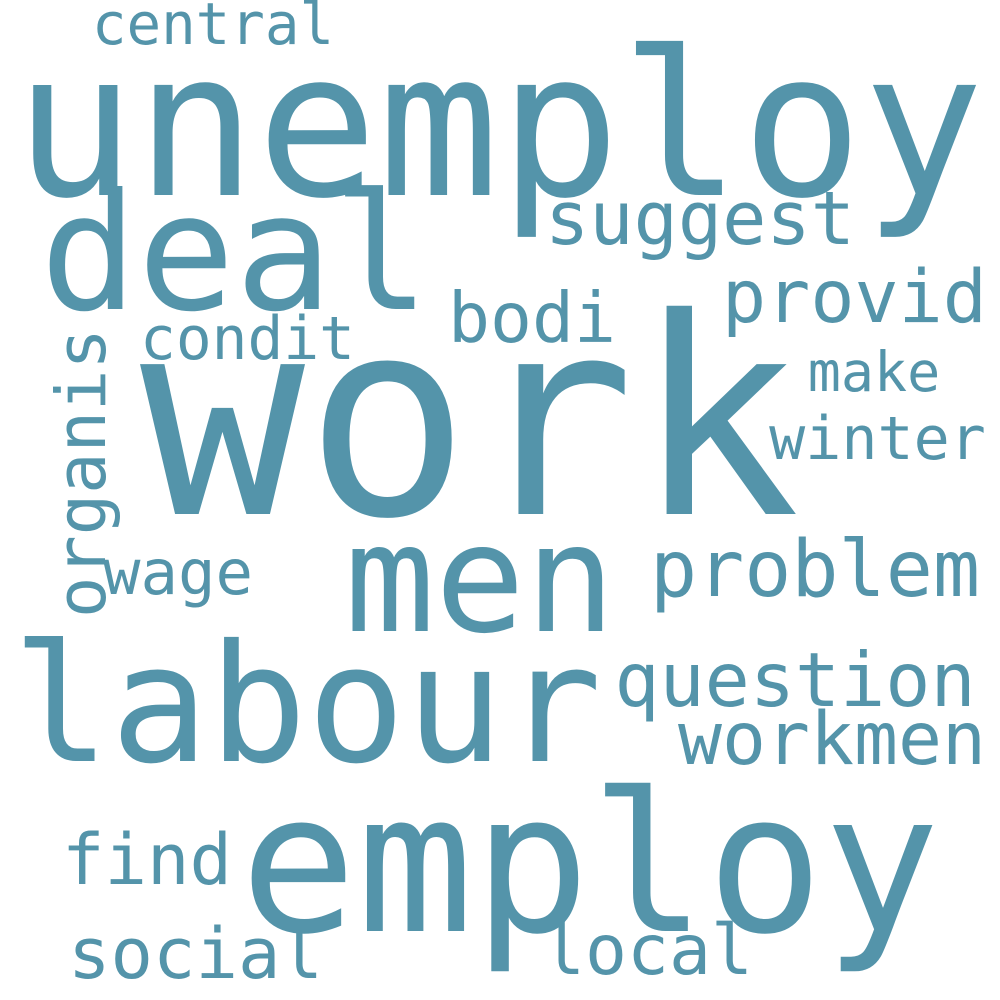  I want to click on word-suggest: suggest, so click(700, 220).